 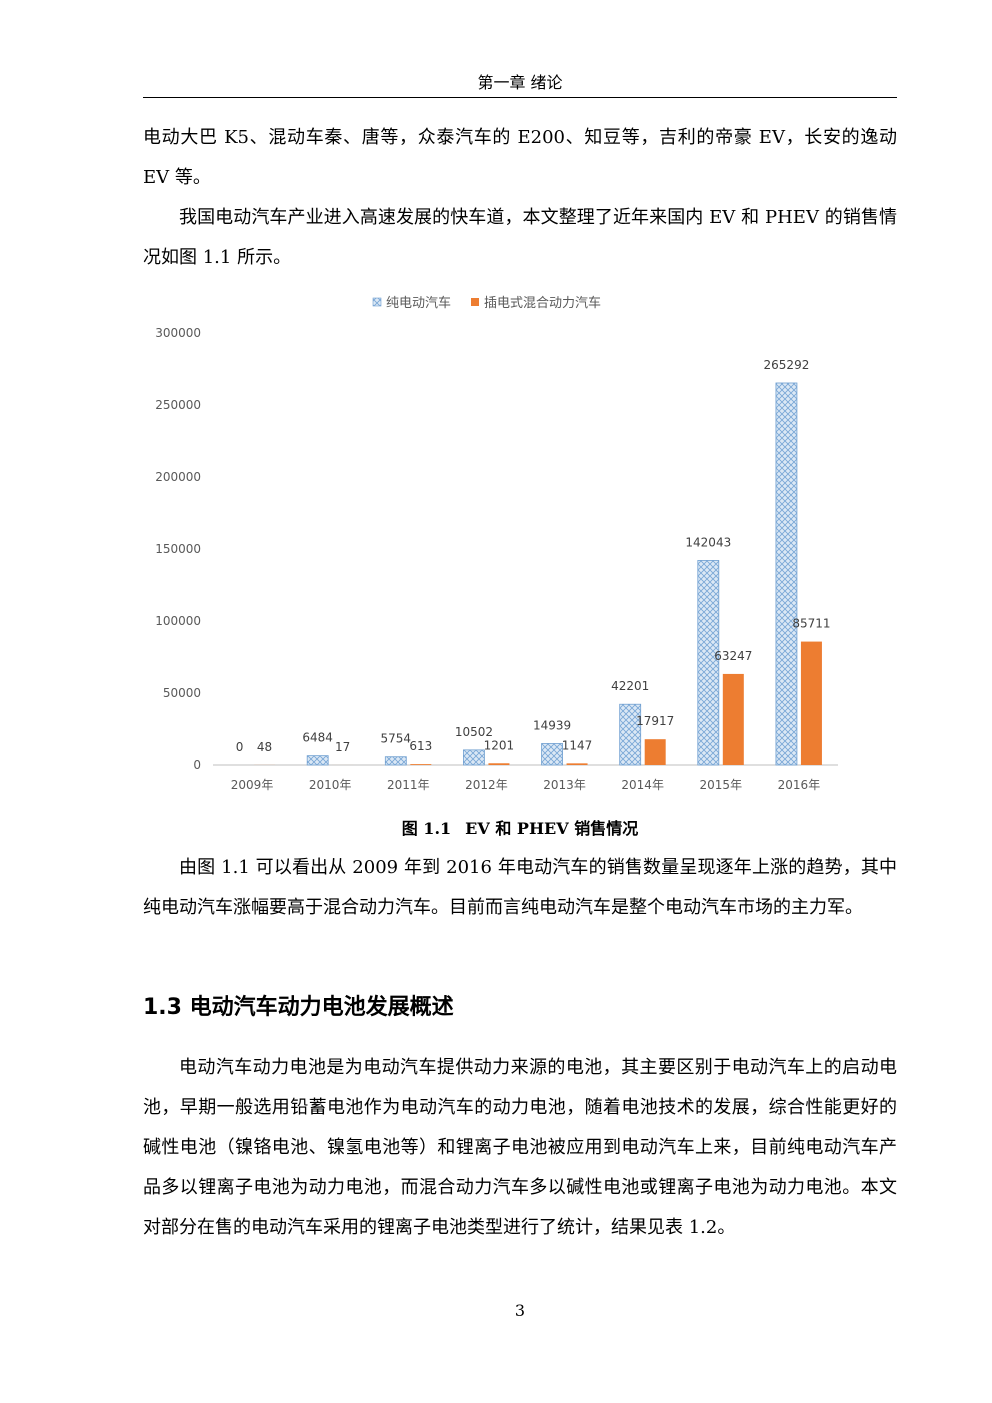 I want to click on chart-legend: 纯电动汽车 插电式混合动力汽车, so click(x=486, y=303).